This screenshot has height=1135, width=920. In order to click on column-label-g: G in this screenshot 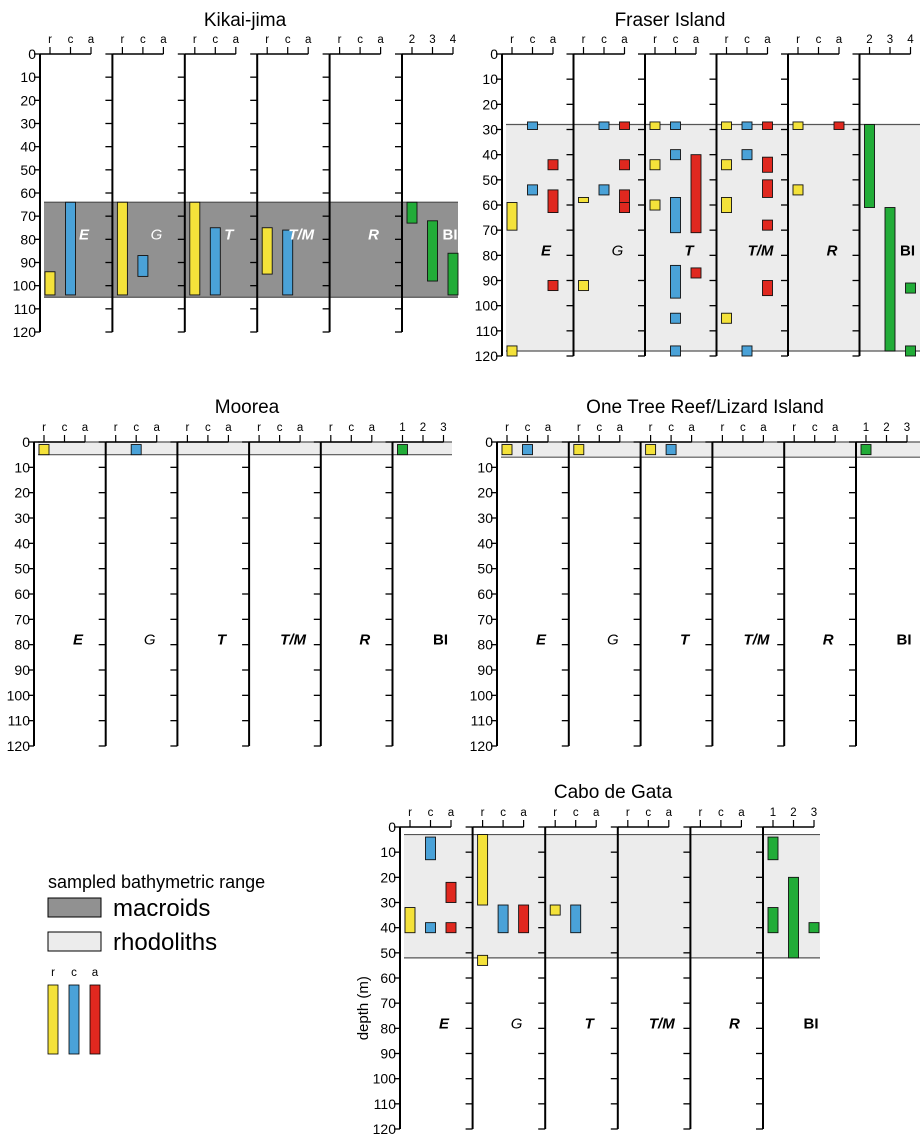, I will do `click(157, 235)`.